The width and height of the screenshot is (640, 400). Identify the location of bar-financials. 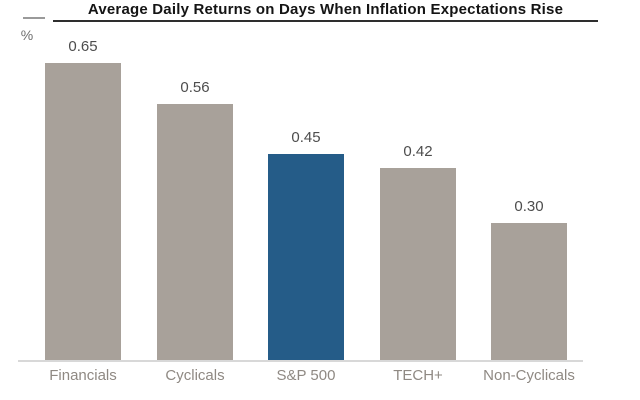
(83, 211).